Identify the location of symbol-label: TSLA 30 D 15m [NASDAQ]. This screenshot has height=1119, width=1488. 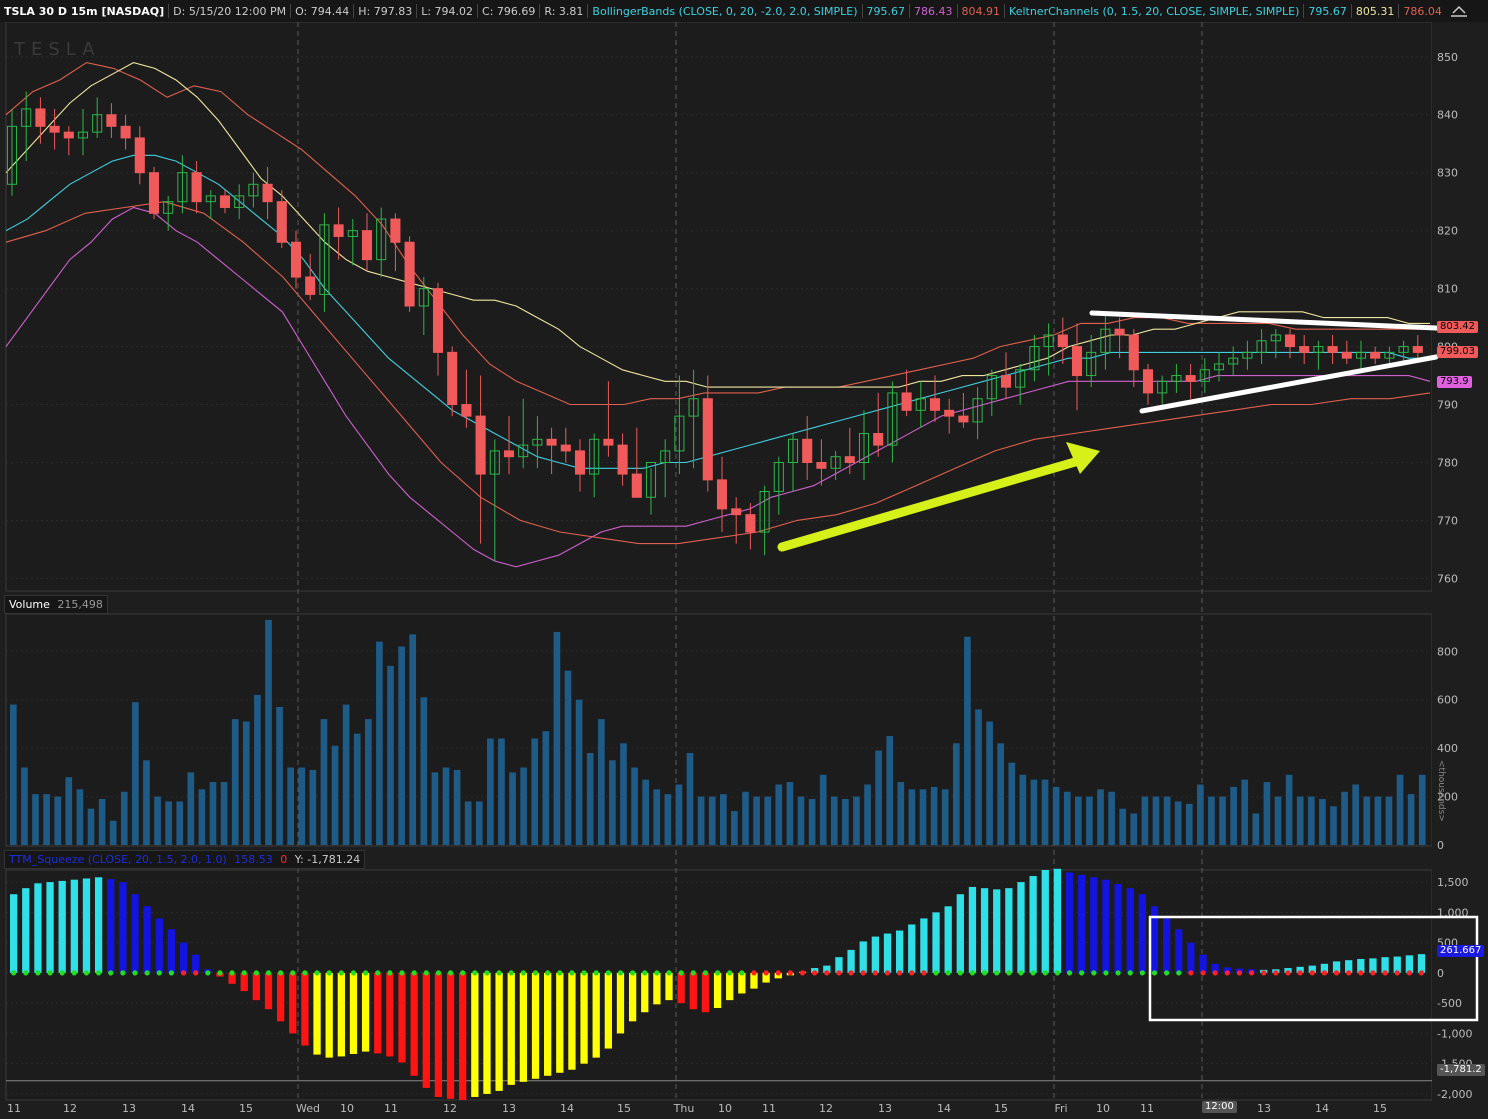
(84, 11).